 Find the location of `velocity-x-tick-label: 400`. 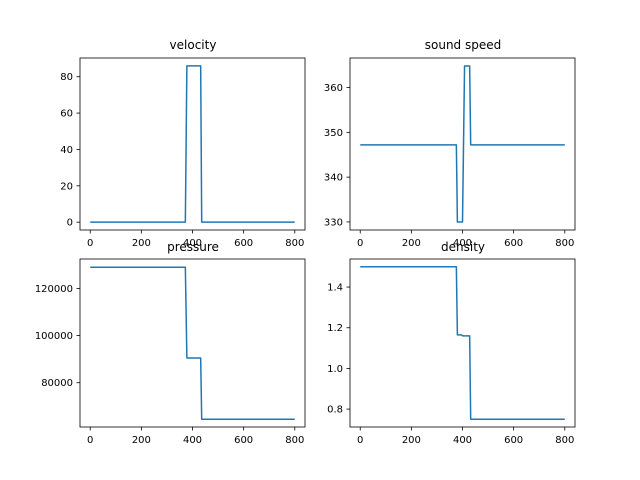

velocity-x-tick-label: 400 is located at coordinates (192, 243).